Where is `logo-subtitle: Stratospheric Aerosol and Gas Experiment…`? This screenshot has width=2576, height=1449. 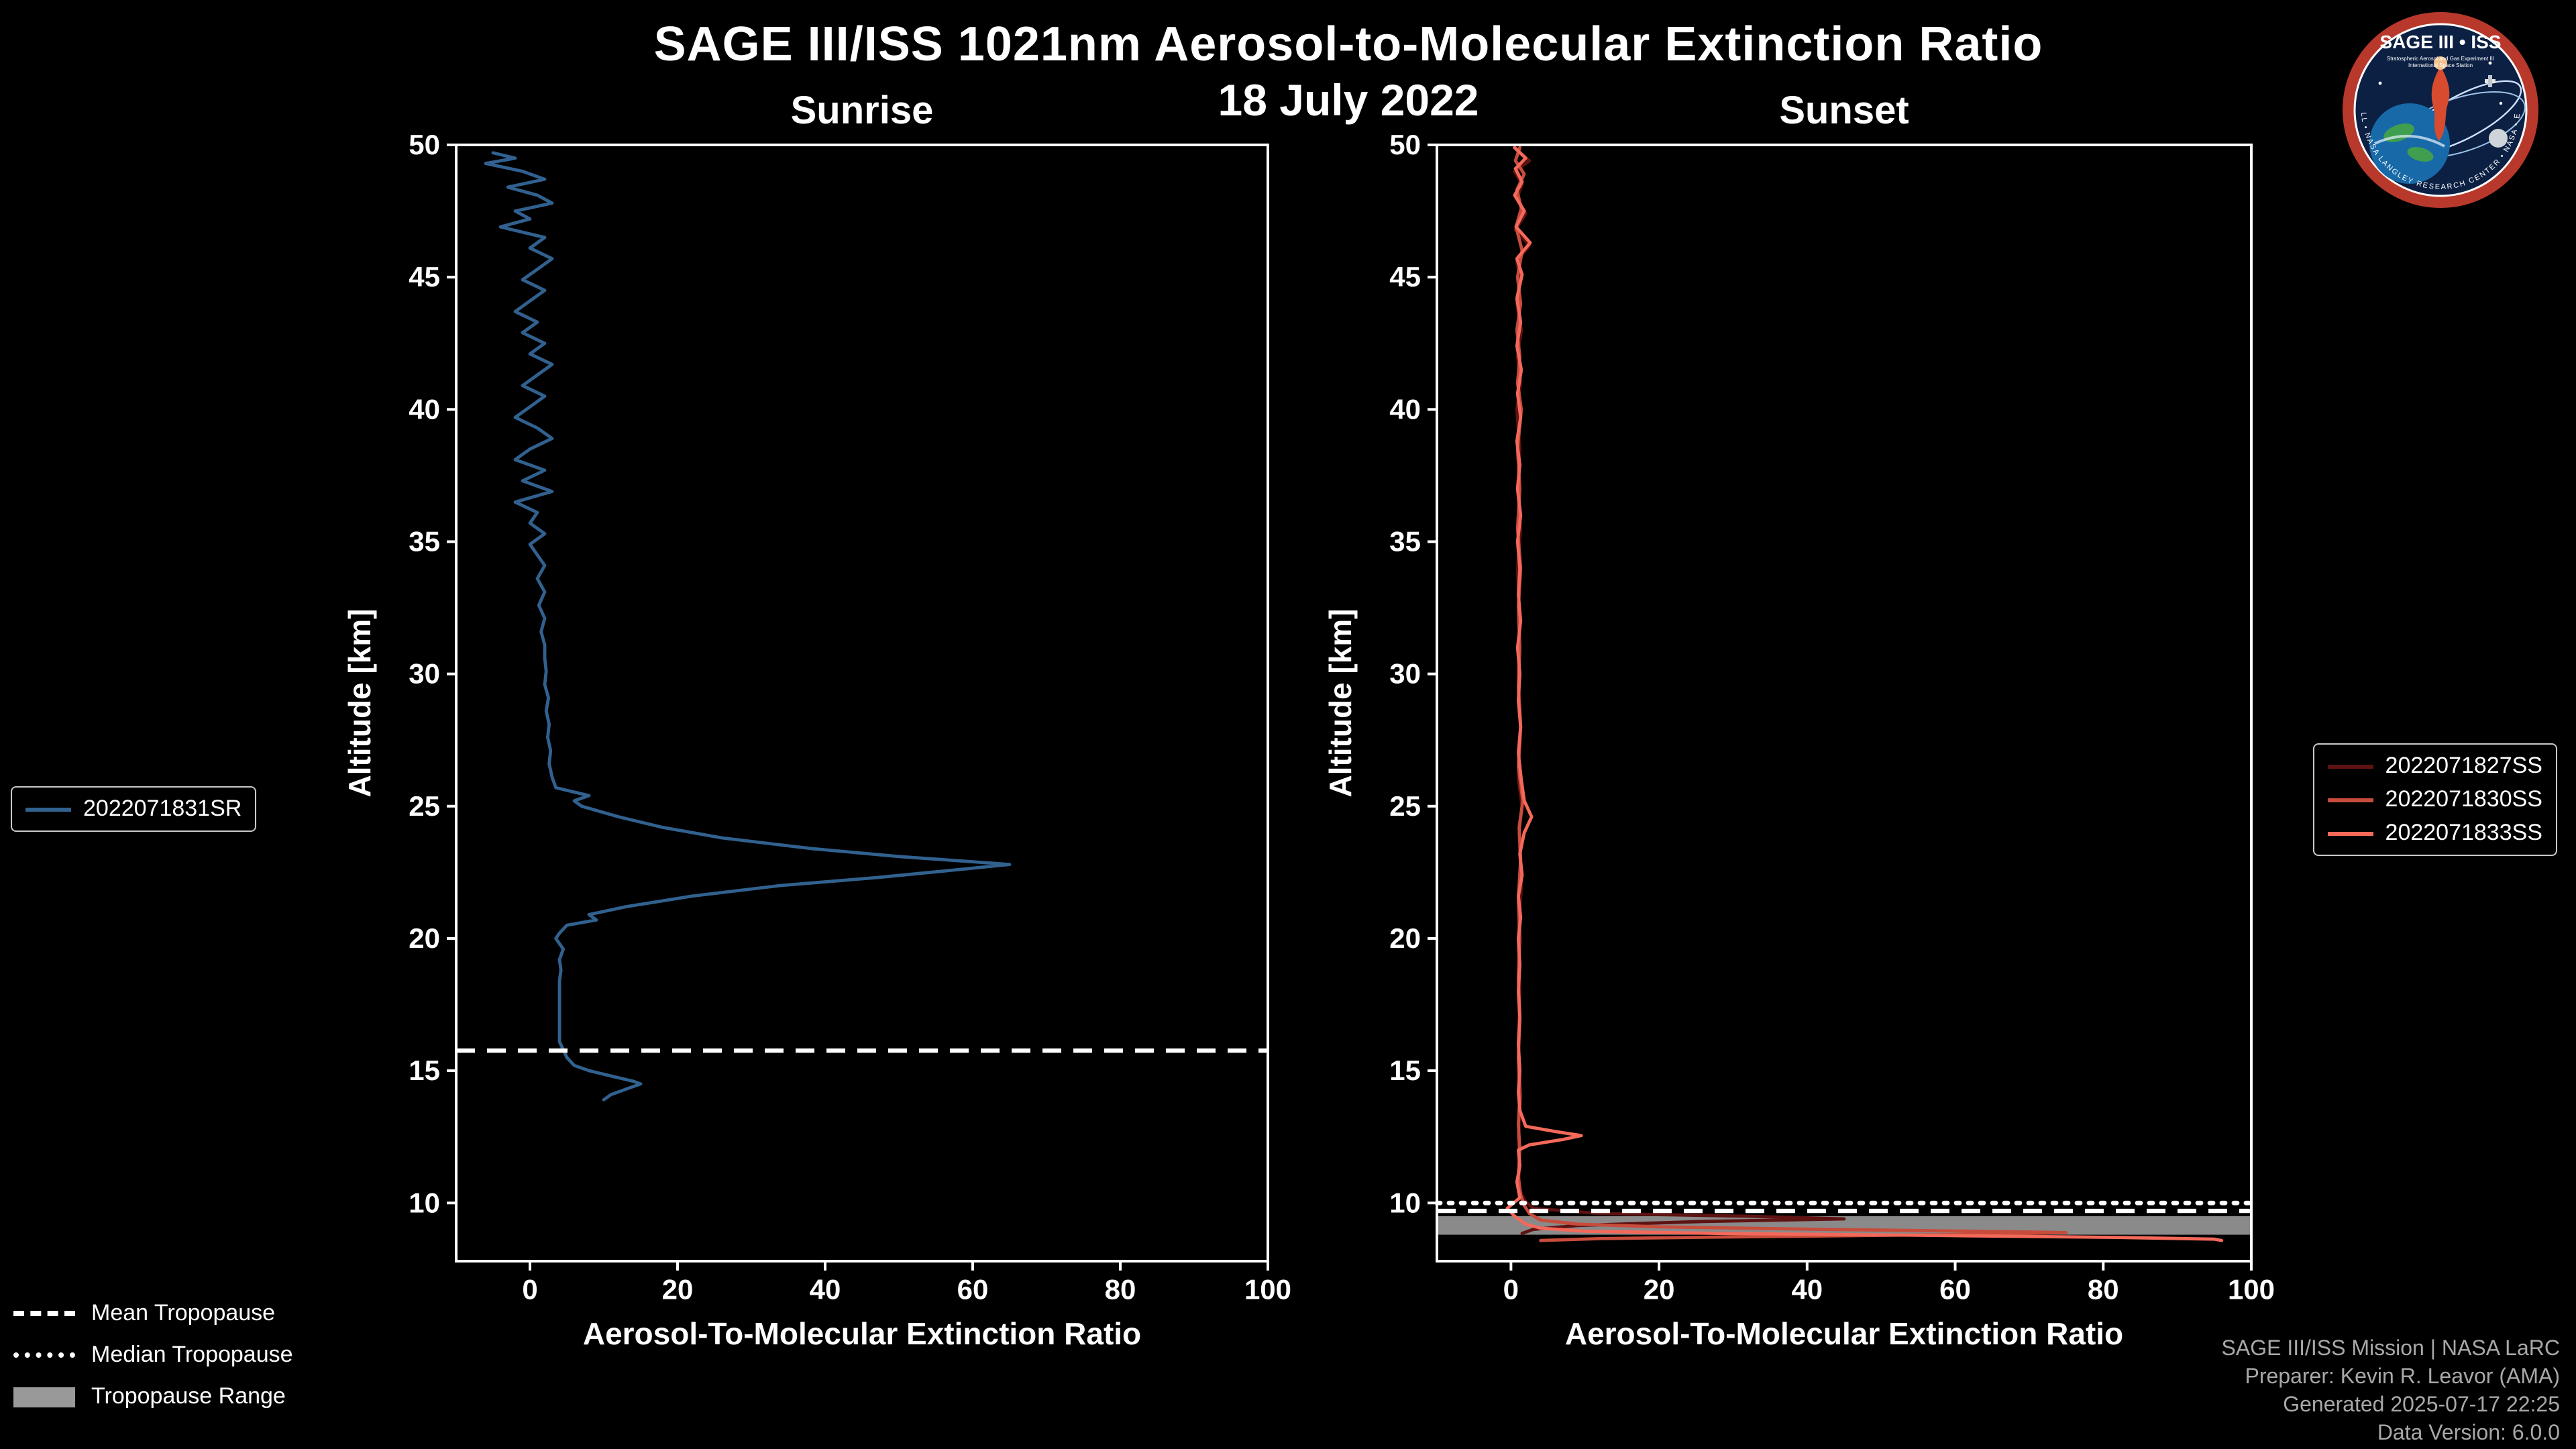
logo-subtitle: Stratospheric Aerosol and Gas Experiment… is located at coordinates (2440, 59).